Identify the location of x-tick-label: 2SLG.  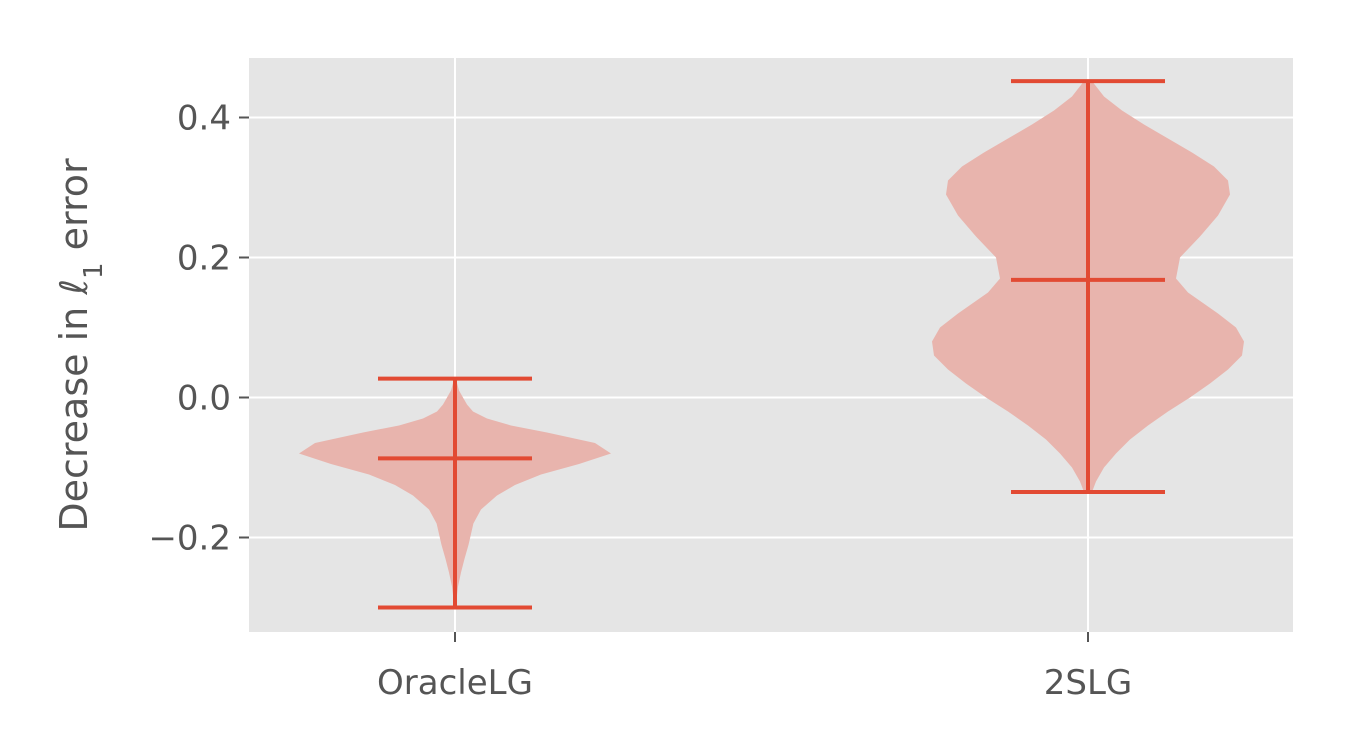
(1088, 683).